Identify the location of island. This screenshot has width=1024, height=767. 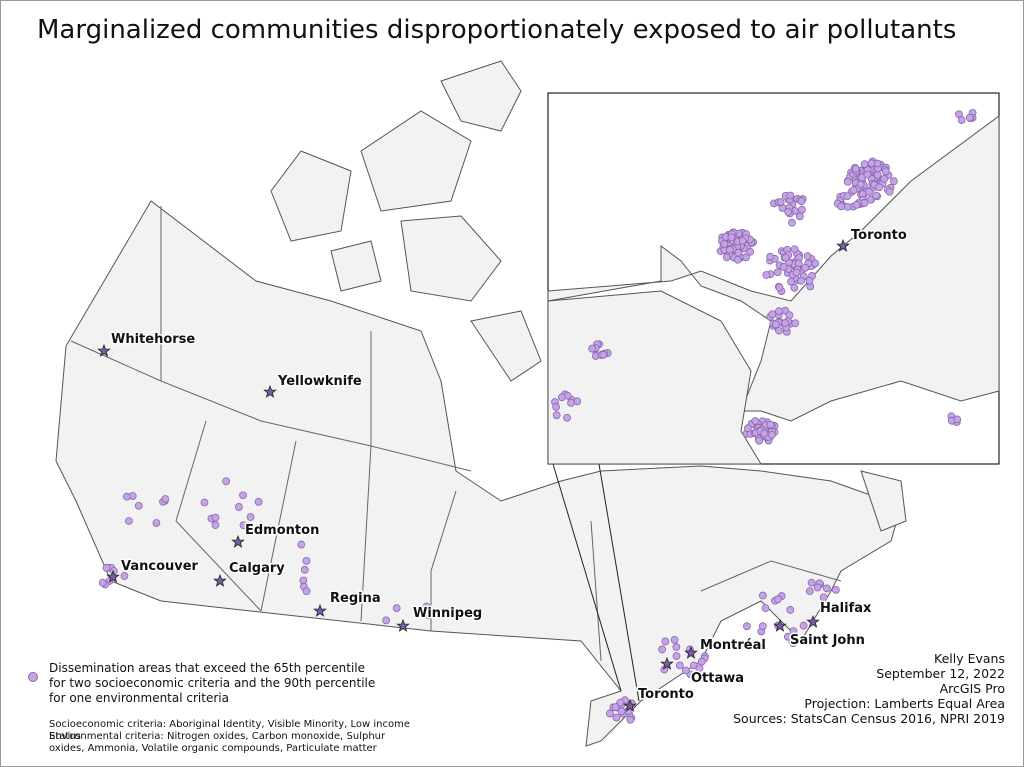
(506, 346).